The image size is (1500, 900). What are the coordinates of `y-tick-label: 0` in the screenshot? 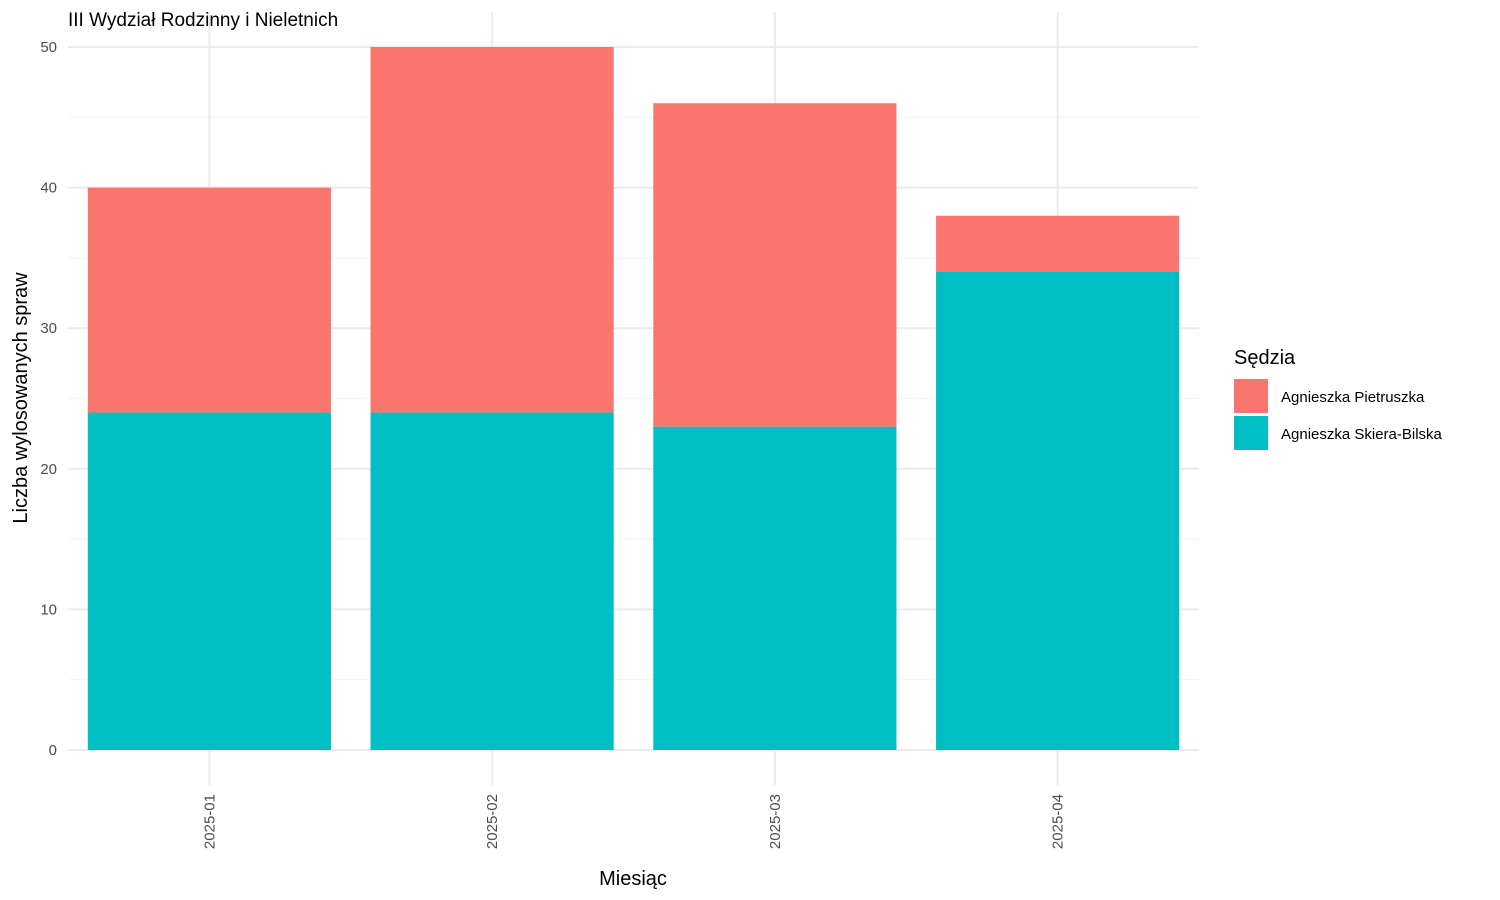 It's located at (53, 750).